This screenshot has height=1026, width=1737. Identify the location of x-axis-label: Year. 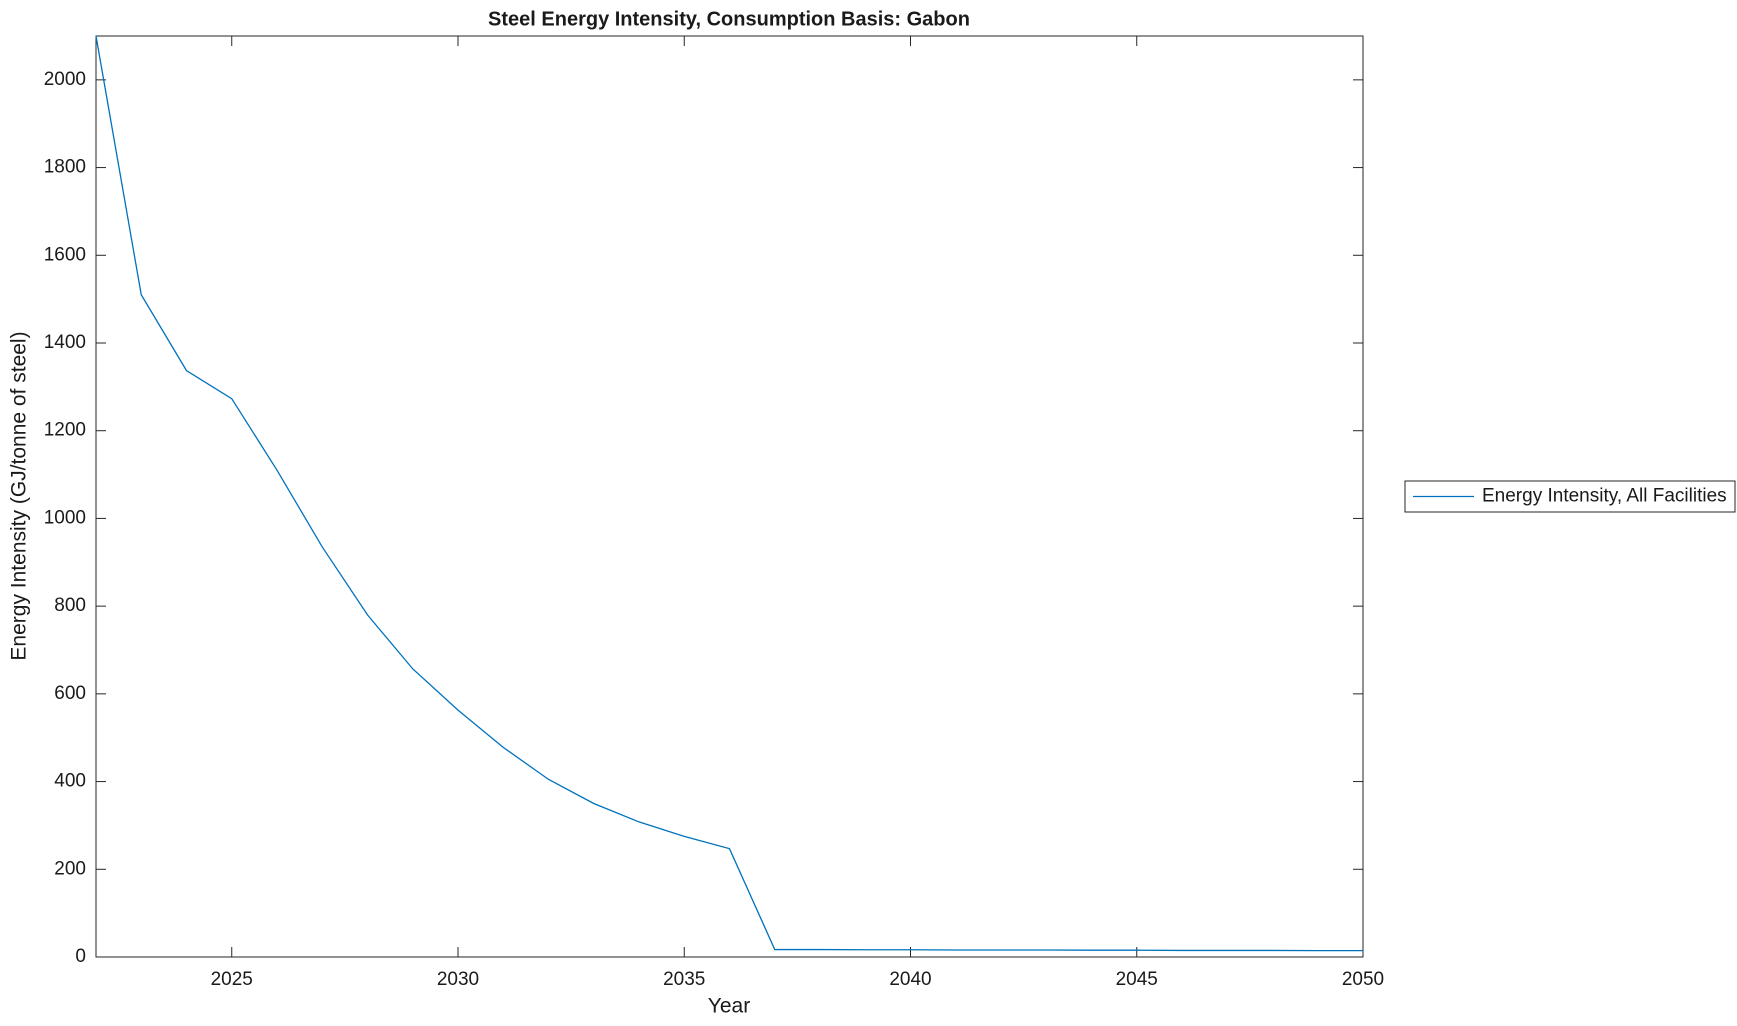
(729, 1006).